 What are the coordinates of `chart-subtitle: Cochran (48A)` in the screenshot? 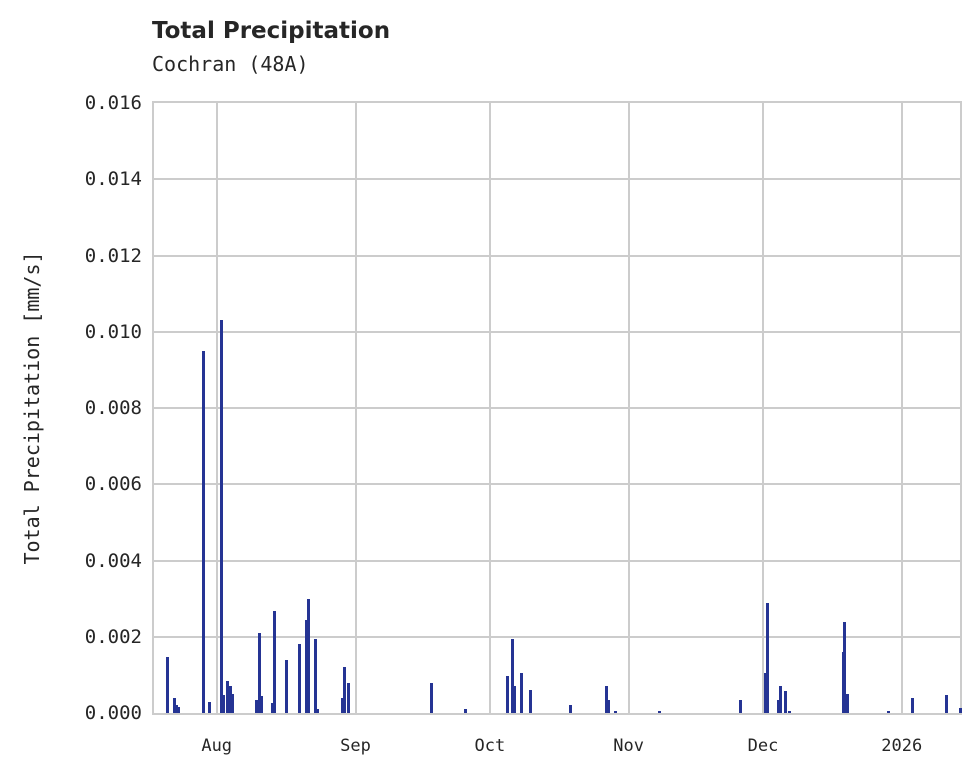 It's located at (230, 64).